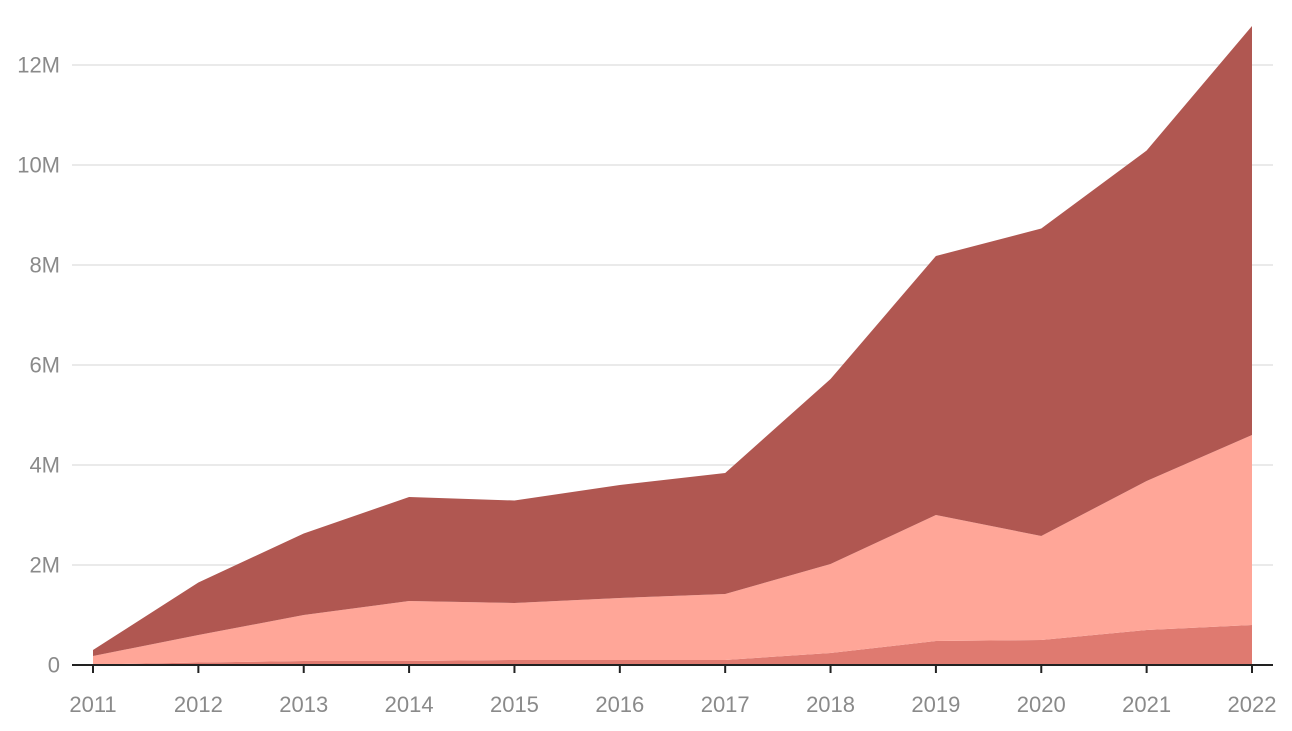 The image size is (1292, 731). Describe the element at coordinates (44, 465) in the screenshot. I see `y-tick-label: 4M` at that location.